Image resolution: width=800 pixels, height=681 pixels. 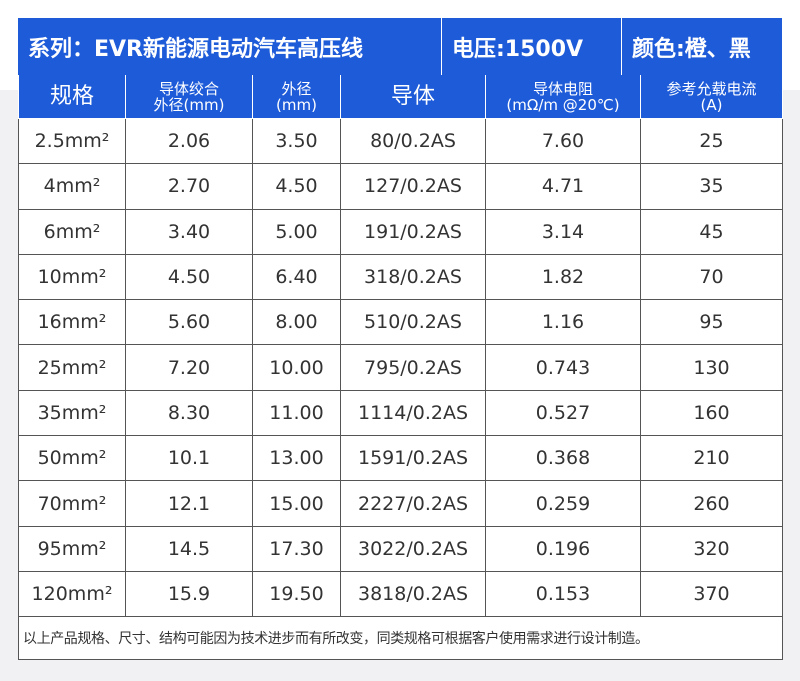 I want to click on table-cell: 13.00, so click(x=296, y=458).